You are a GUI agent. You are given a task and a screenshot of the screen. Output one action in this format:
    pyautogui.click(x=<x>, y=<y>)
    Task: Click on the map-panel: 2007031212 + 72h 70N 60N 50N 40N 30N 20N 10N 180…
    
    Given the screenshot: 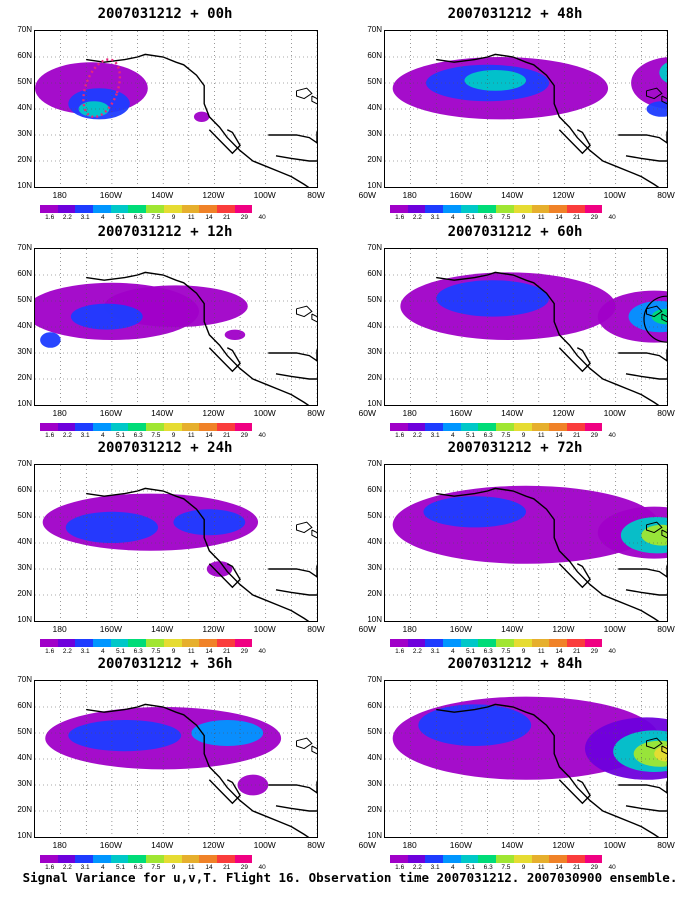 What is the action you would take?
    pyautogui.click(x=515, y=544)
    